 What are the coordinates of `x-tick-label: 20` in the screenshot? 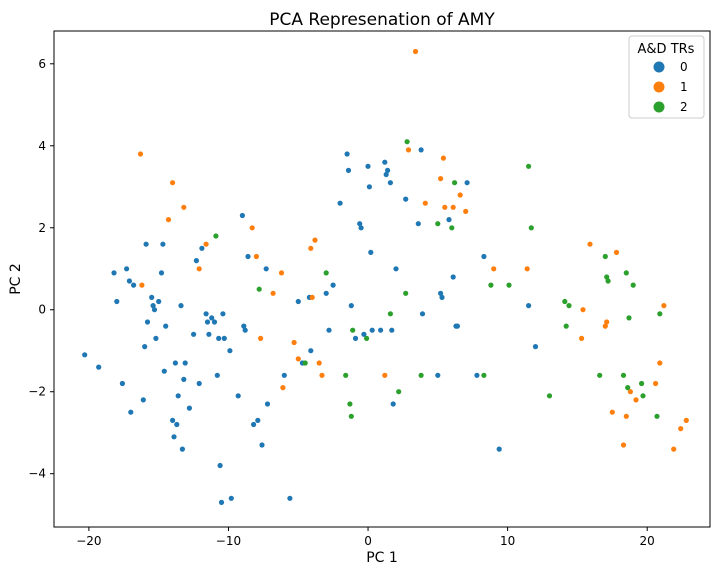 It's located at (647, 541).